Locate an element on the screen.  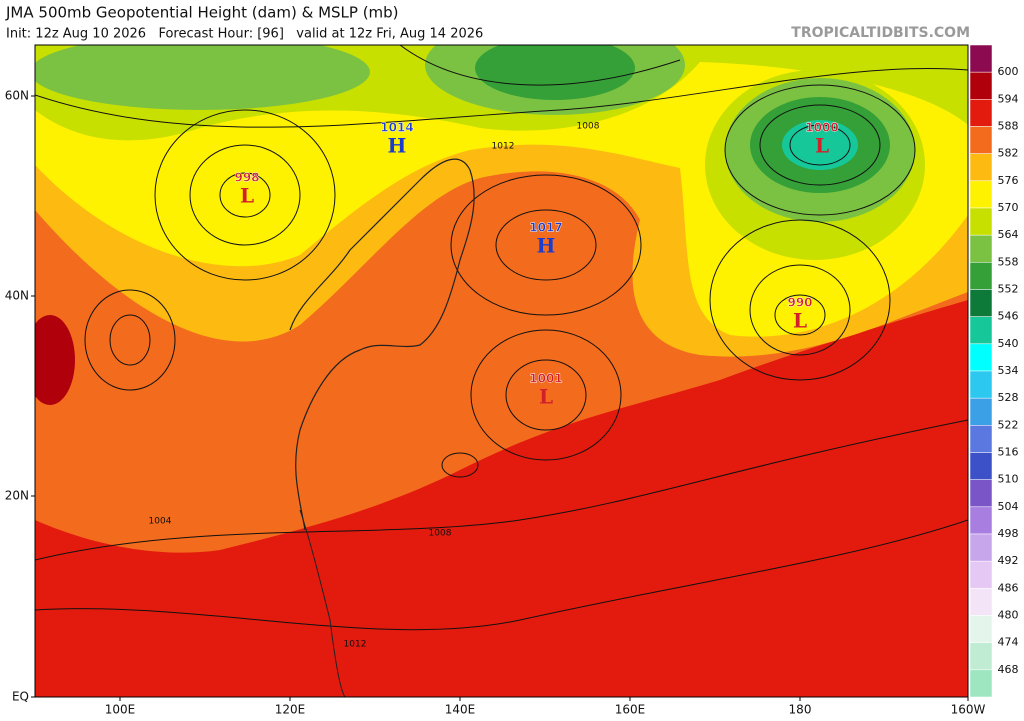
field-582-blob is located at coordinates (555, 240).